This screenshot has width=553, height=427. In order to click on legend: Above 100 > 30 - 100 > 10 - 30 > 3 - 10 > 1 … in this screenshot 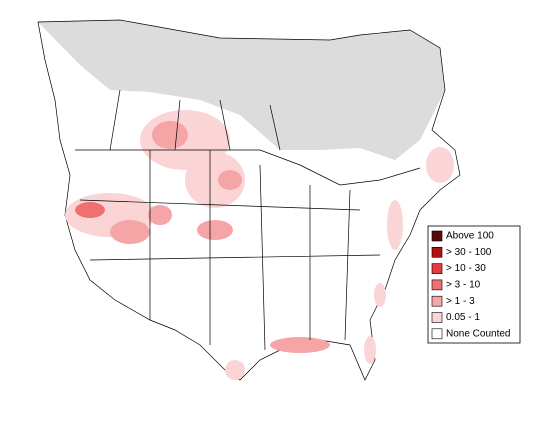, I will do `click(474, 284)`.